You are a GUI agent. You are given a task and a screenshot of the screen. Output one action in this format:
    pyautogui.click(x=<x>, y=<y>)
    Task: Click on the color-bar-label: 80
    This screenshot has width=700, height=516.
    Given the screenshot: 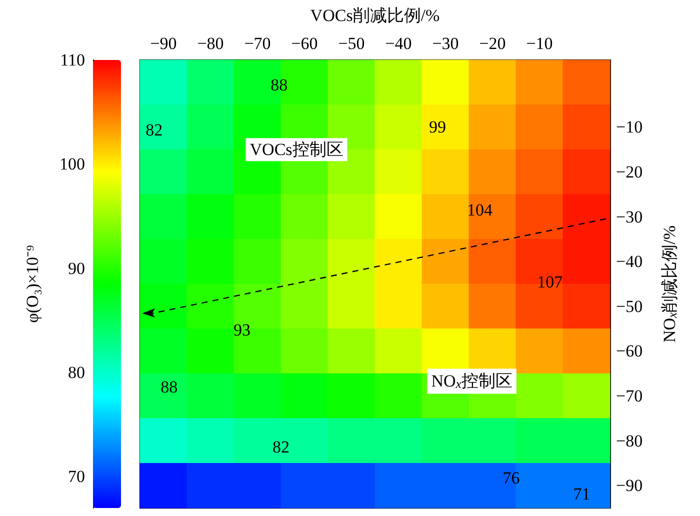 What is the action you would take?
    pyautogui.click(x=76, y=372)
    